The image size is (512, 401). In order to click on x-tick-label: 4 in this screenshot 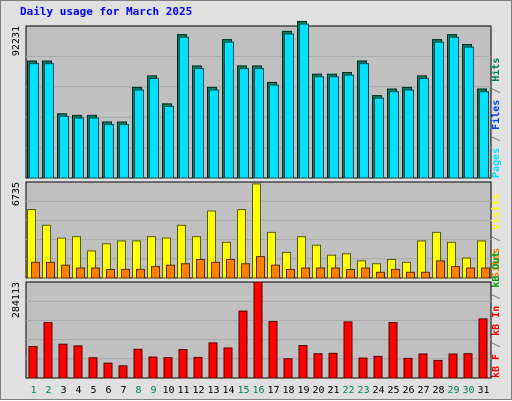, I will do `click(78, 390)`.